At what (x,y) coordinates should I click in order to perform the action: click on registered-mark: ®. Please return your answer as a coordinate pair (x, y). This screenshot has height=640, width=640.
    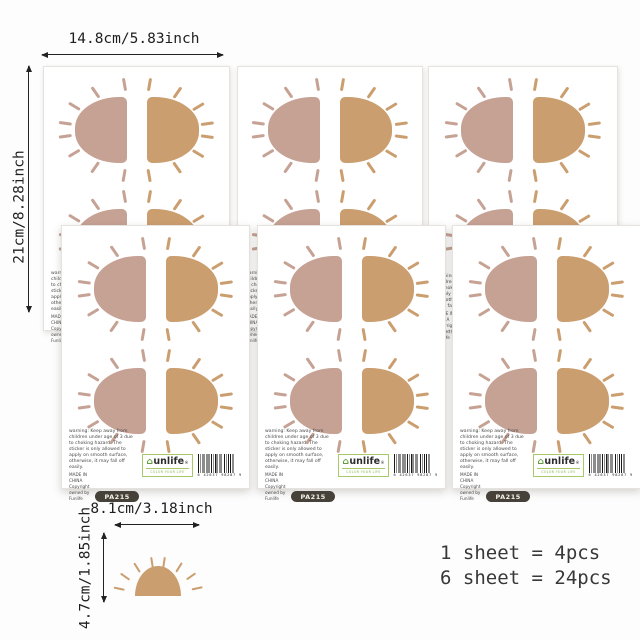
    Looking at the image, I should click on (382, 462).